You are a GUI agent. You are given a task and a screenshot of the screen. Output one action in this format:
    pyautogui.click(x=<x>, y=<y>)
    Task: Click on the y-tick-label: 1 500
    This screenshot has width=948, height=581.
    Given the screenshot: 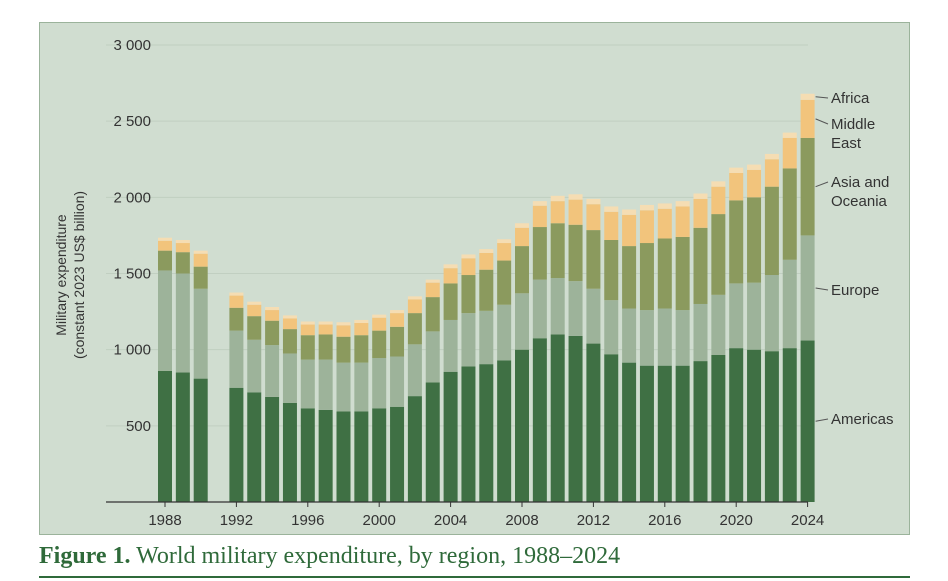 What is the action you would take?
    pyautogui.click(x=132, y=274)
    